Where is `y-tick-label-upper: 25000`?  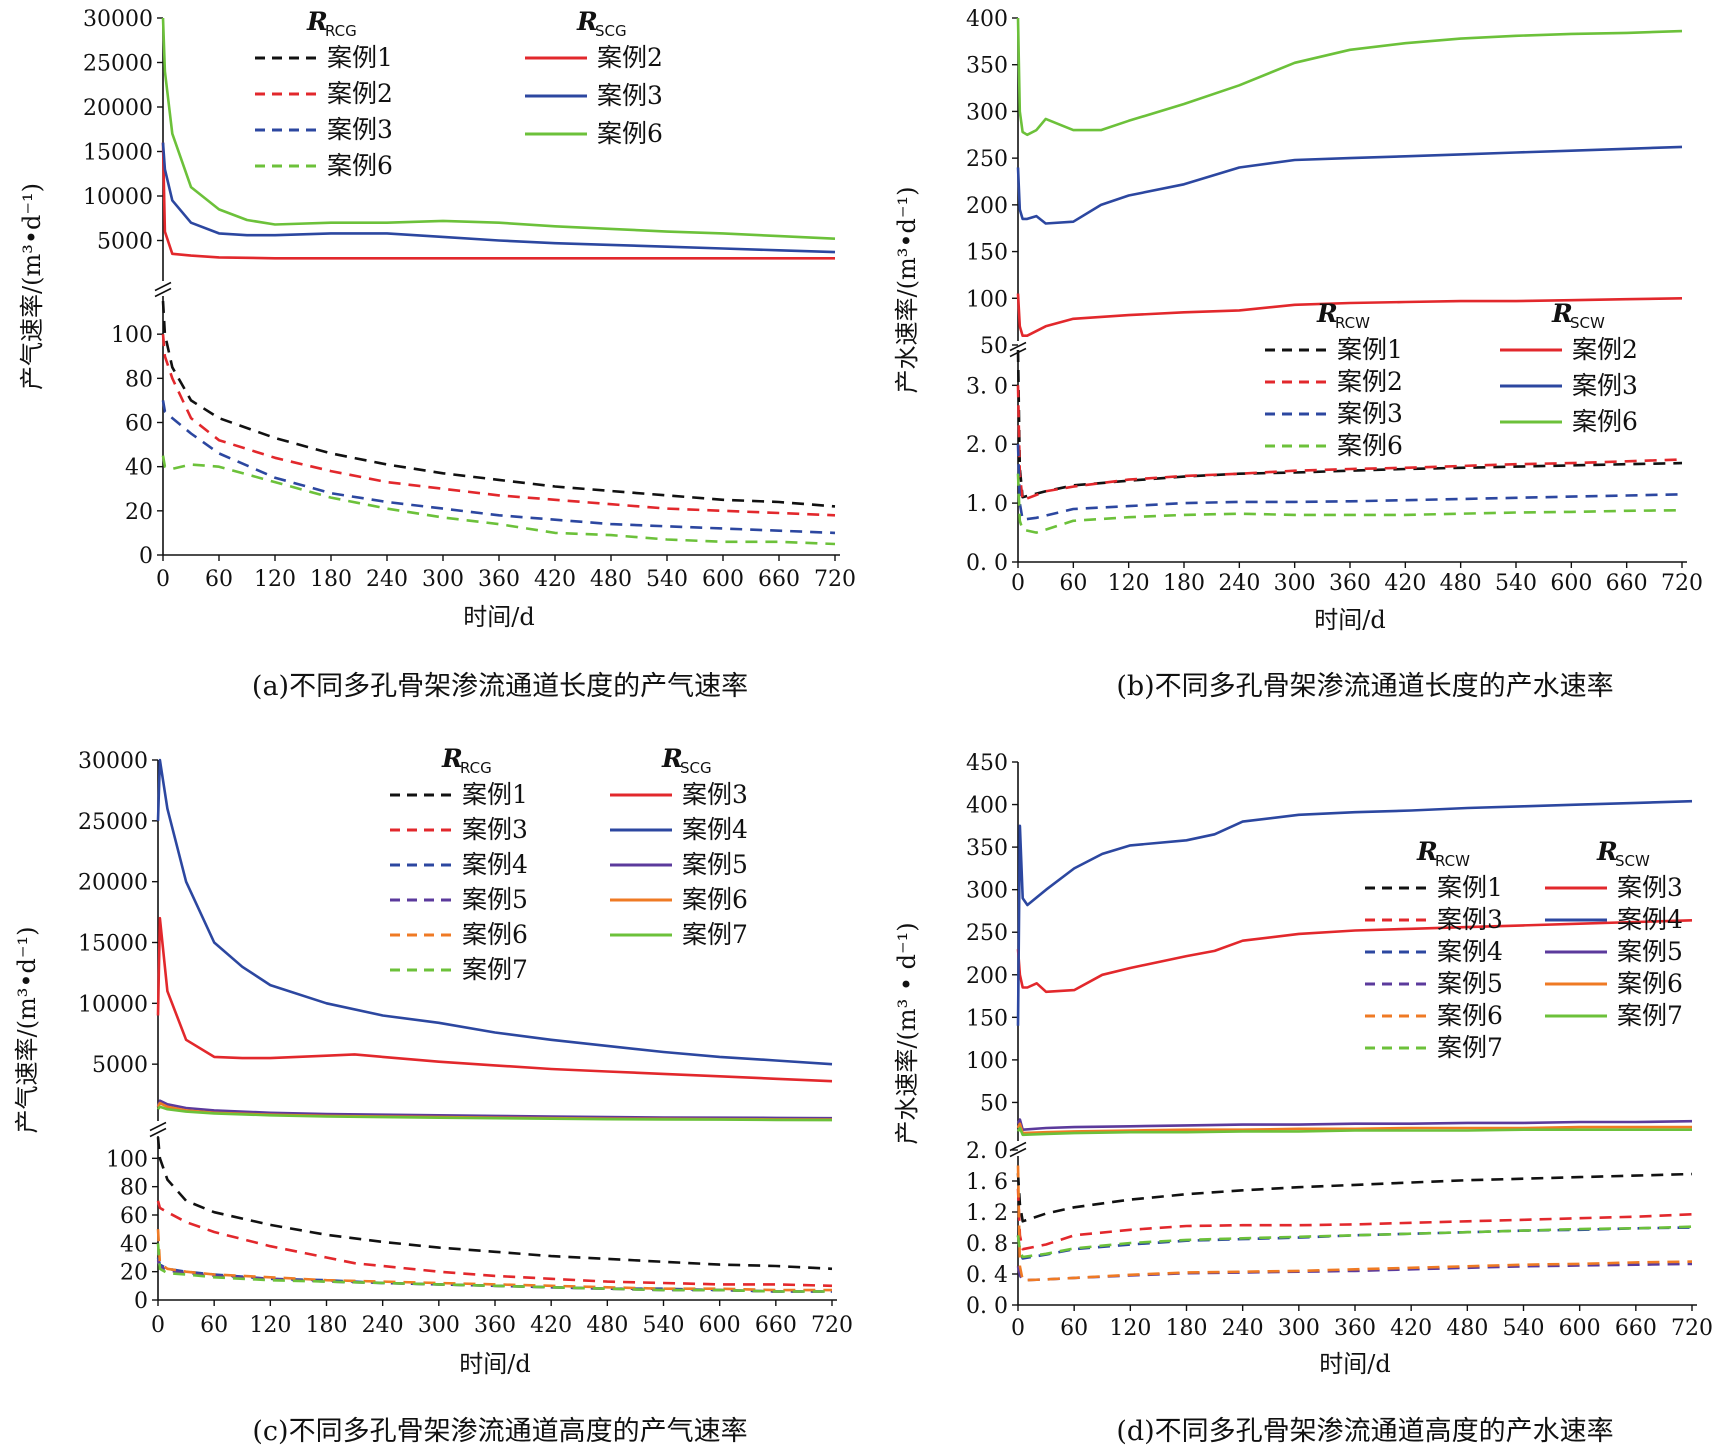
y-tick-label-upper: 25000 is located at coordinates (113, 822).